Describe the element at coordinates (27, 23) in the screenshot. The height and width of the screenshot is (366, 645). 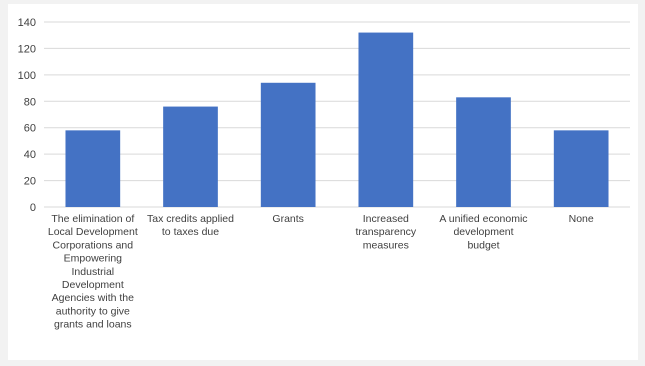
I see `y-tick-label: 140` at that location.